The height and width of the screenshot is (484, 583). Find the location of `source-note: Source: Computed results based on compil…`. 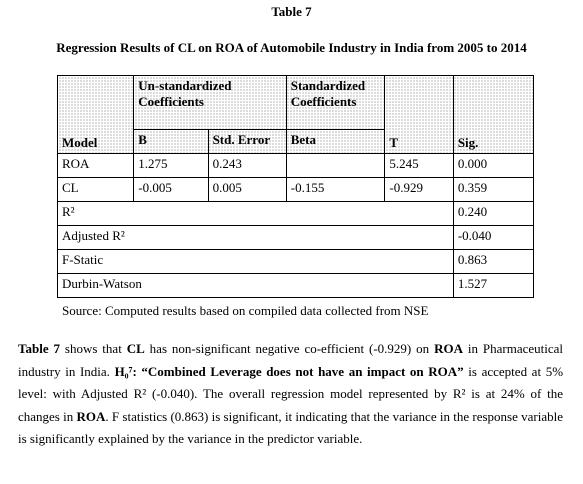

source-note: Source: Computed results based on compil… is located at coordinates (245, 310).